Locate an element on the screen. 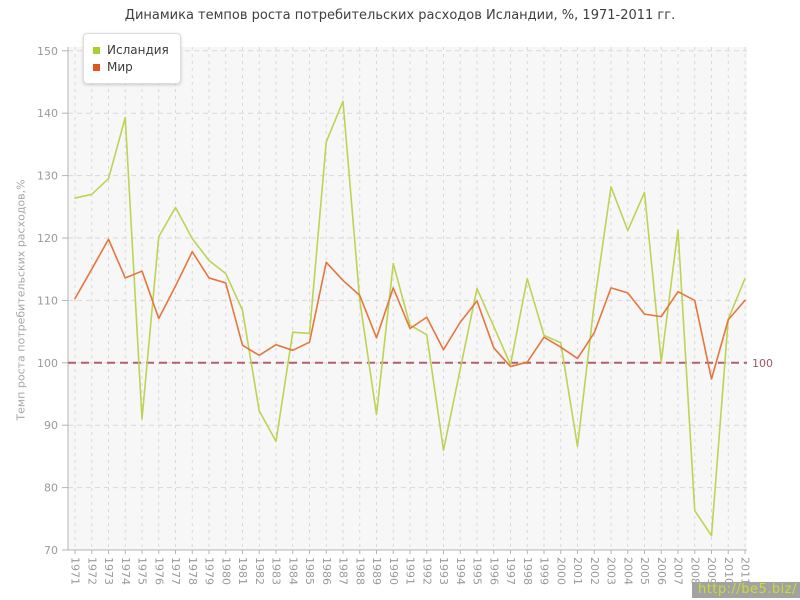 The image size is (800, 600). x-tick-label: 1986 is located at coordinates (326, 571).